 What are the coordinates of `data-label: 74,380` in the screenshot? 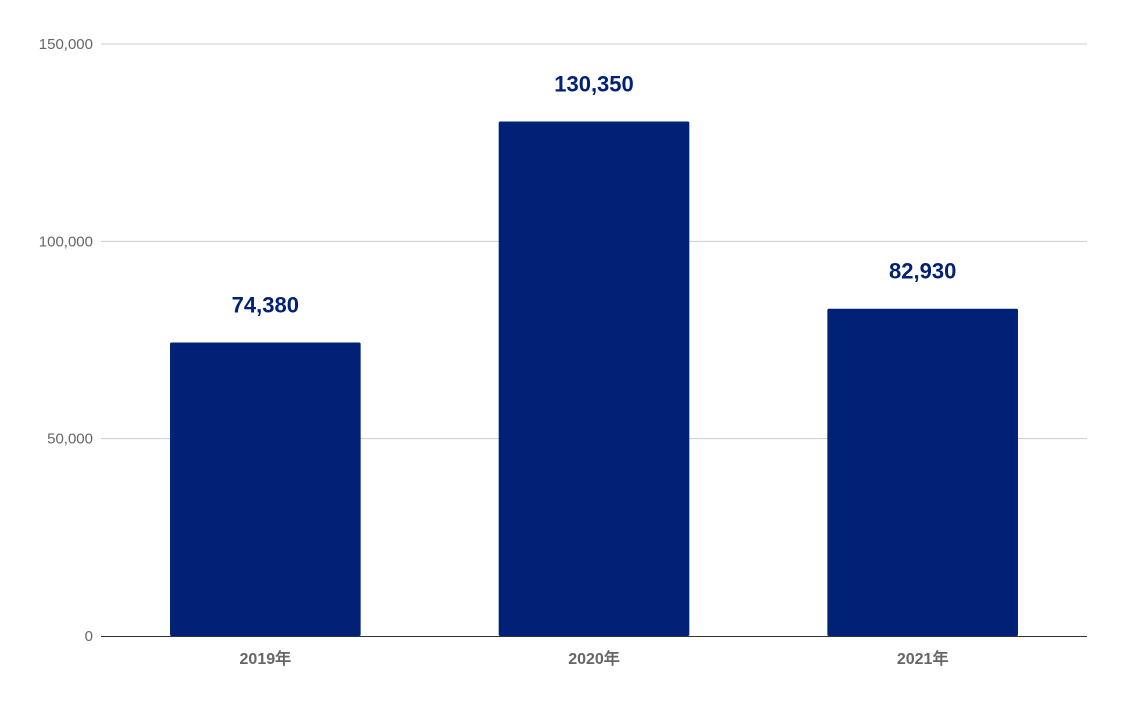 It's located at (265, 304).